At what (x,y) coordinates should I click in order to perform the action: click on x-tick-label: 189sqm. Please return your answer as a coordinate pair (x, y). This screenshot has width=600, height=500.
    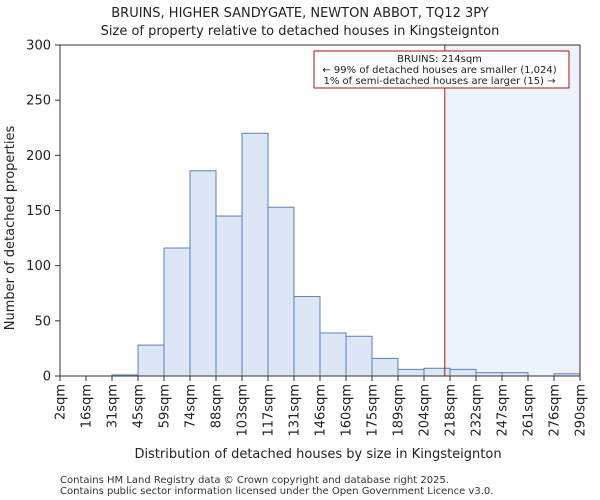
    Looking at the image, I should click on (399, 410).